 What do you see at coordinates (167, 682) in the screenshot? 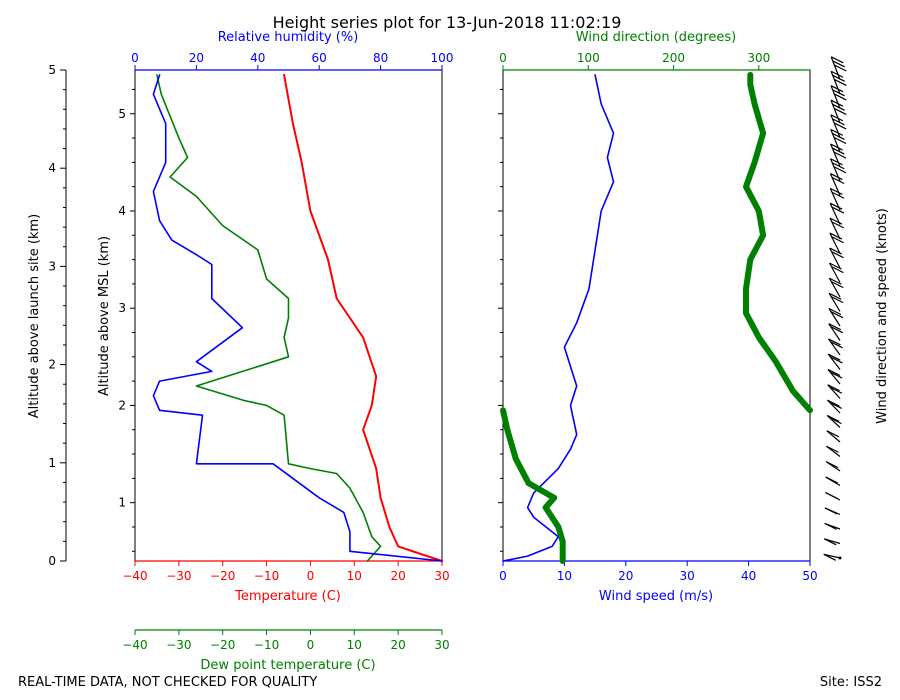
I see `data-quality-note: REAL-TIME DATA, NOT CHECKED FOR QUALITY` at bounding box center [167, 682].